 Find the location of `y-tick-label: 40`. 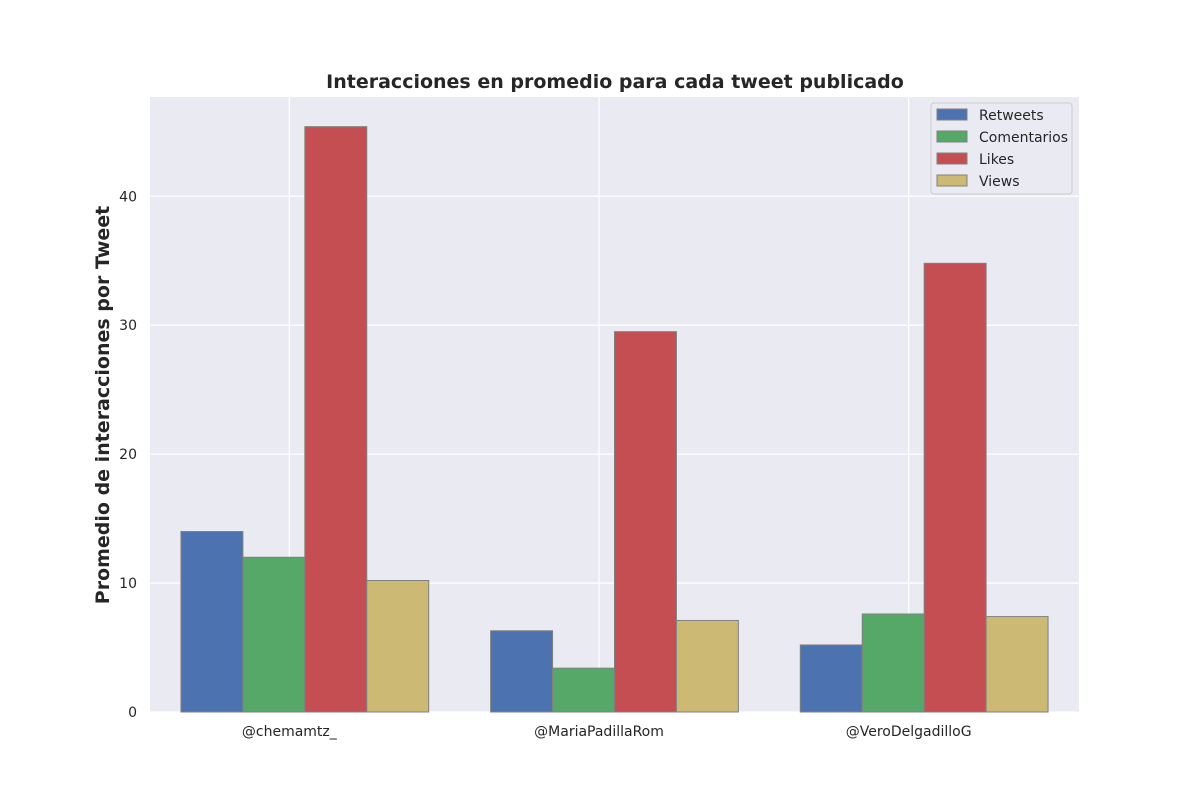

y-tick-label: 40 is located at coordinates (128, 197).